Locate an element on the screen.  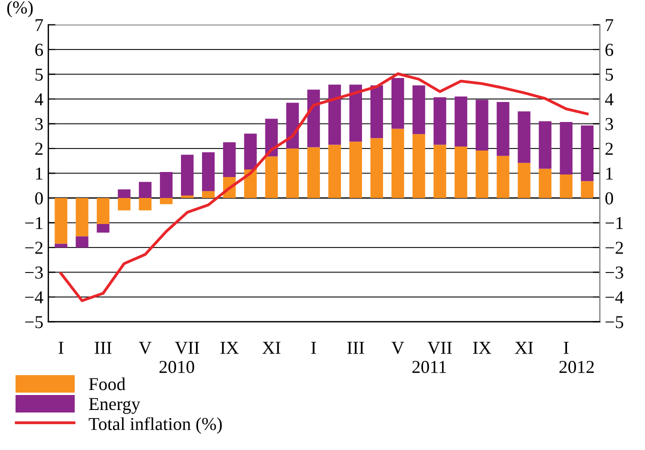
y2-tick-label: 6 is located at coordinates (609, 50).